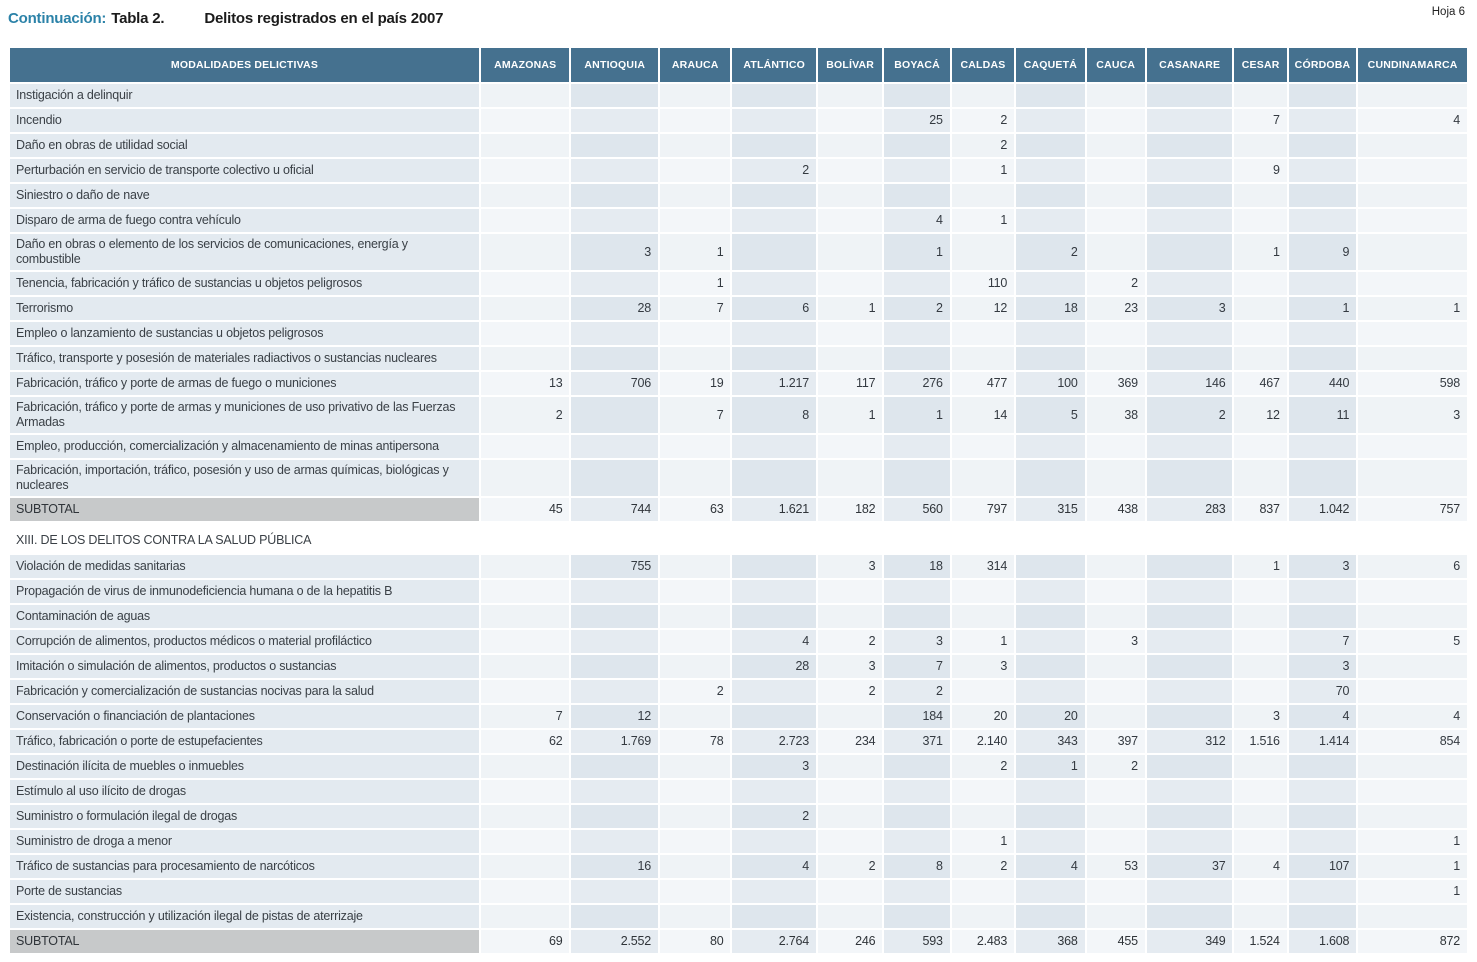 The width and height of the screenshot is (1477, 962). What do you see at coordinates (1115, 383) in the screenshot?
I see `data-cell: 369` at bounding box center [1115, 383].